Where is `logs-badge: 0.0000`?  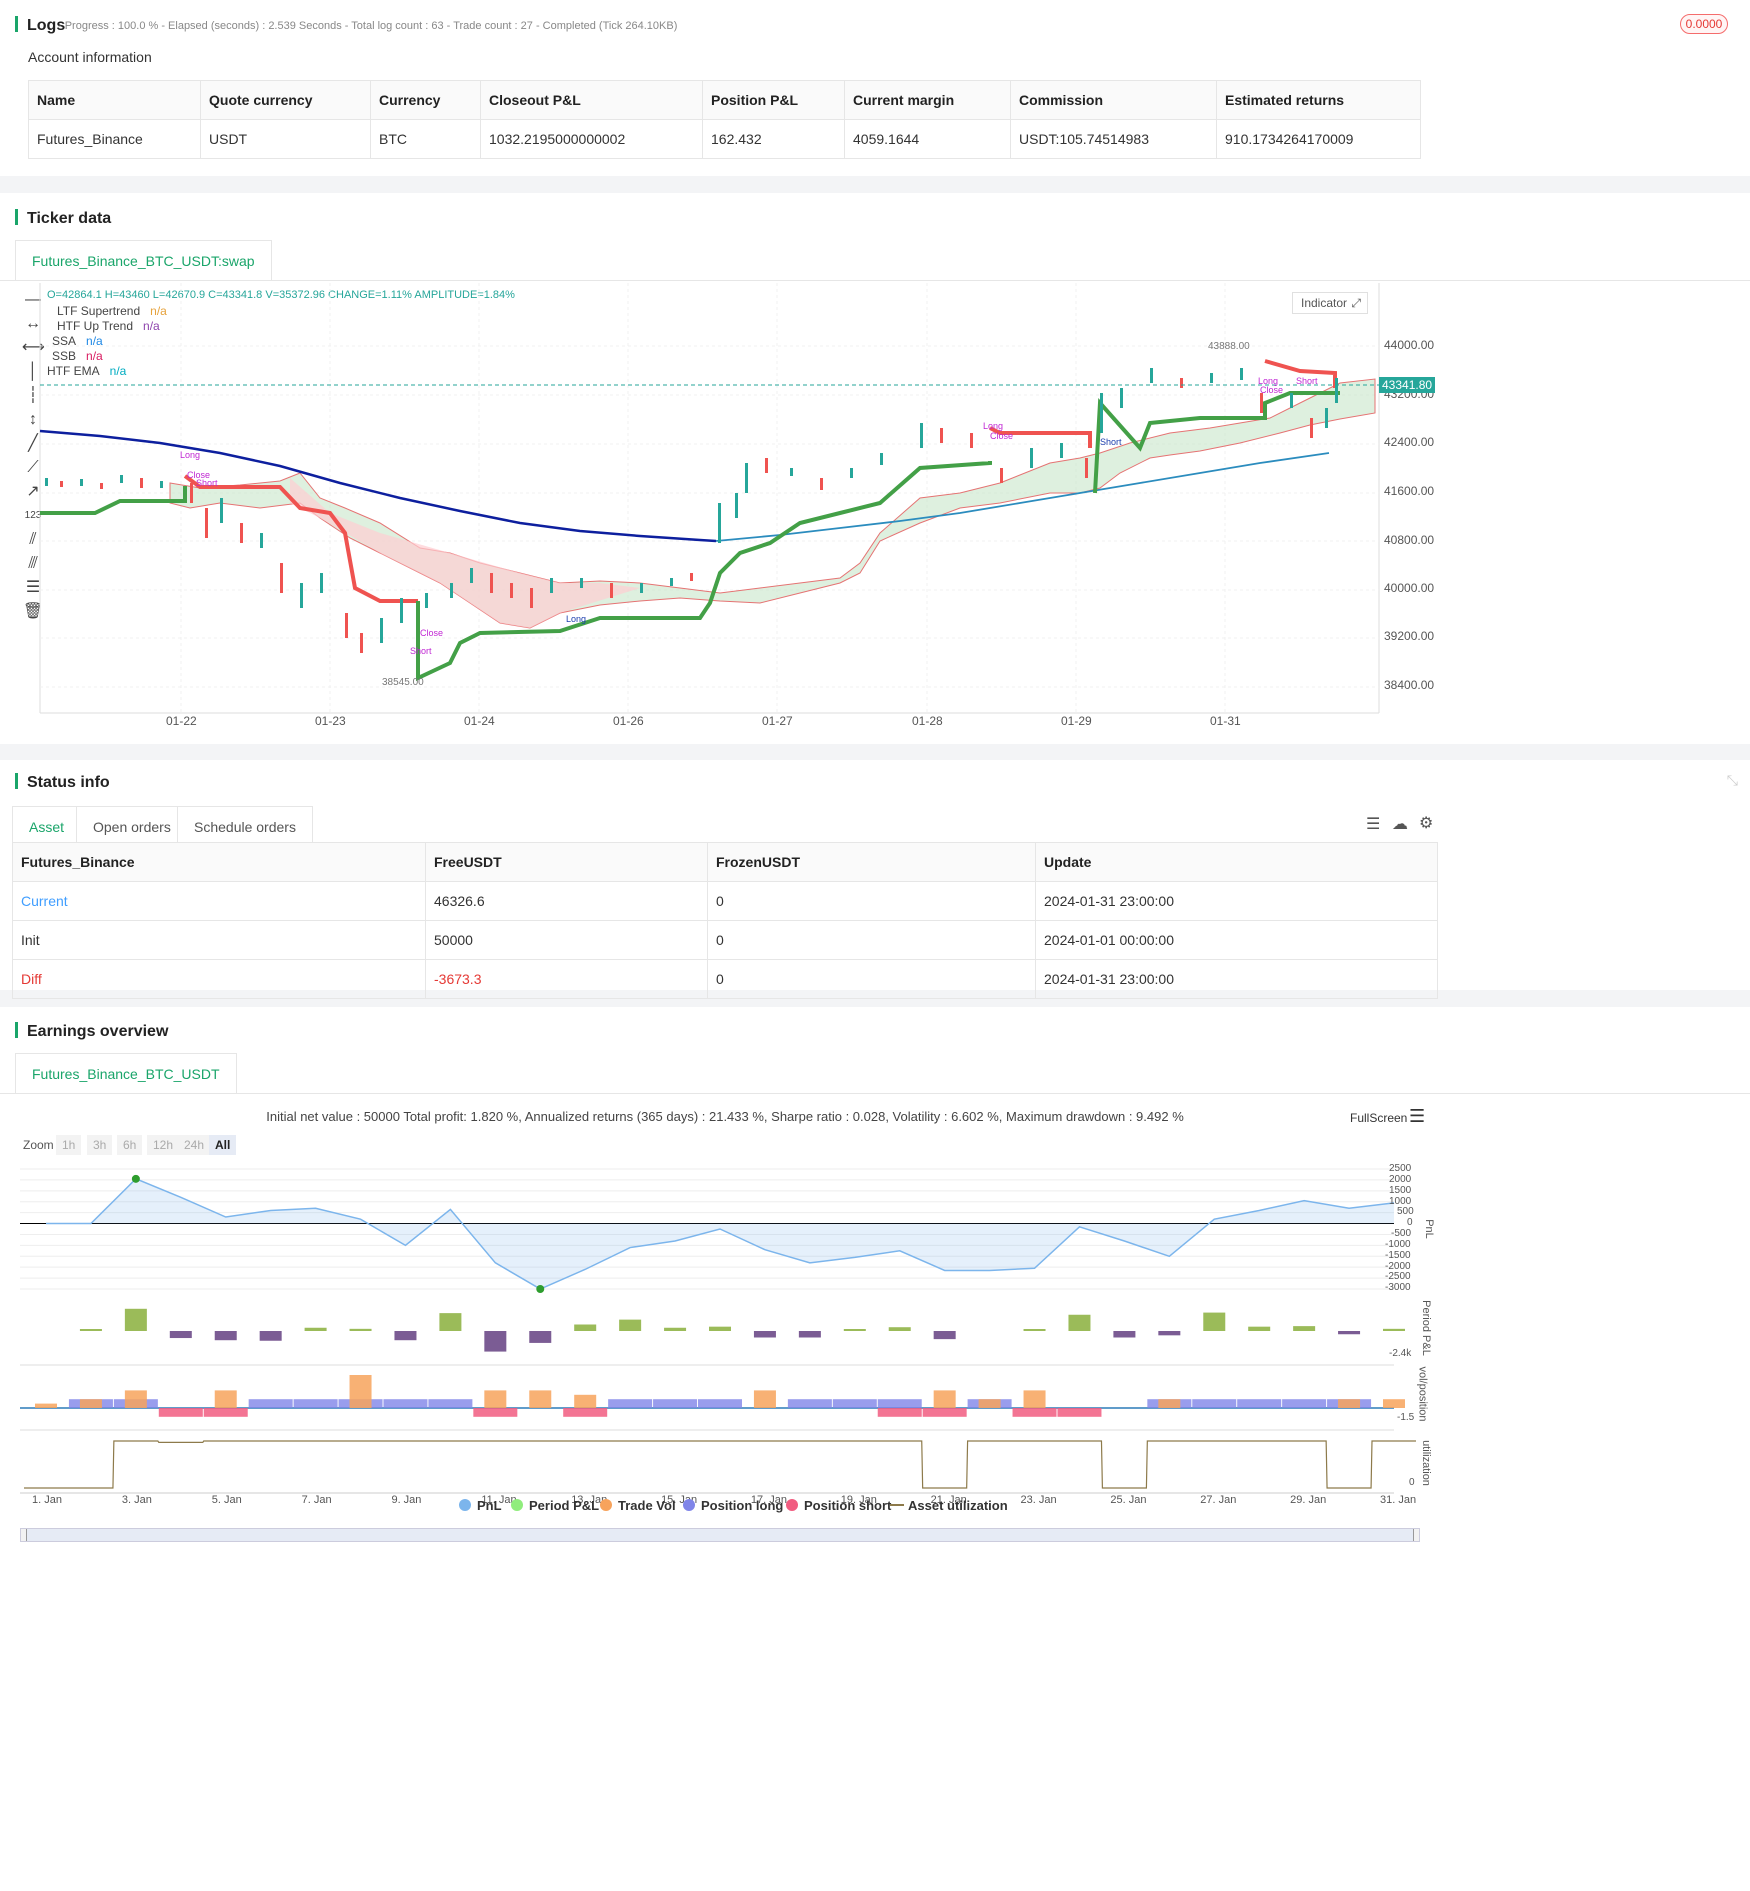
logs-badge: 0.0000 is located at coordinates (1704, 24).